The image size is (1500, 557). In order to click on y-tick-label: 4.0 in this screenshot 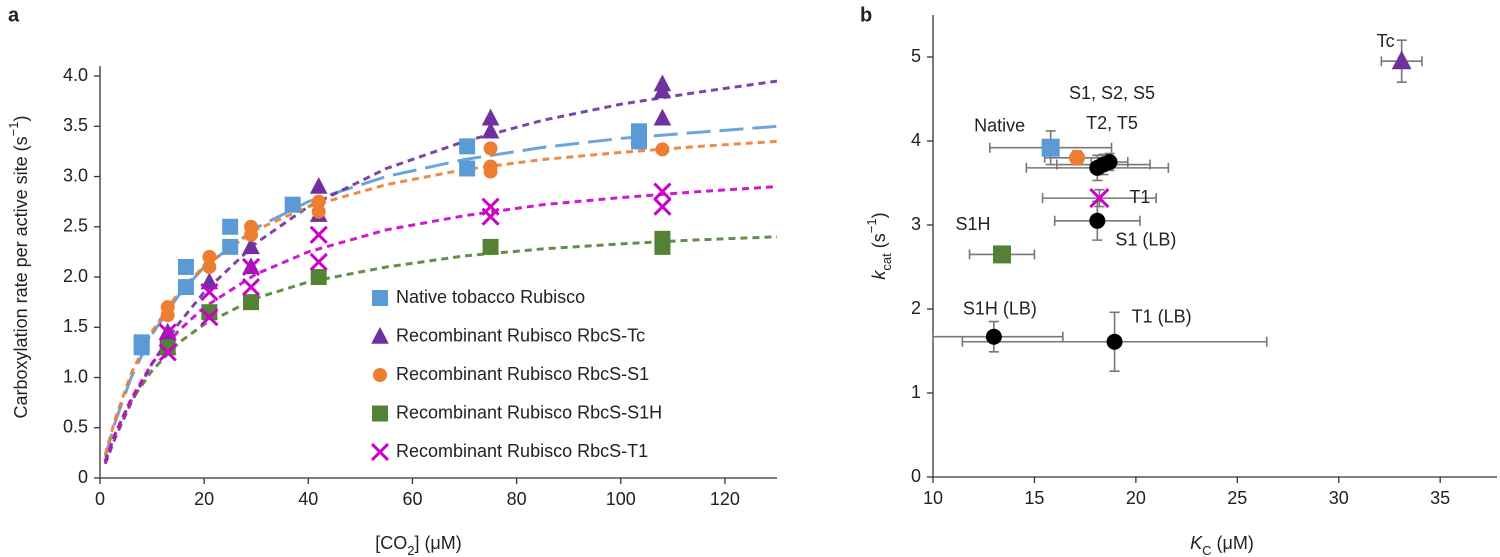, I will do `click(75, 75)`.